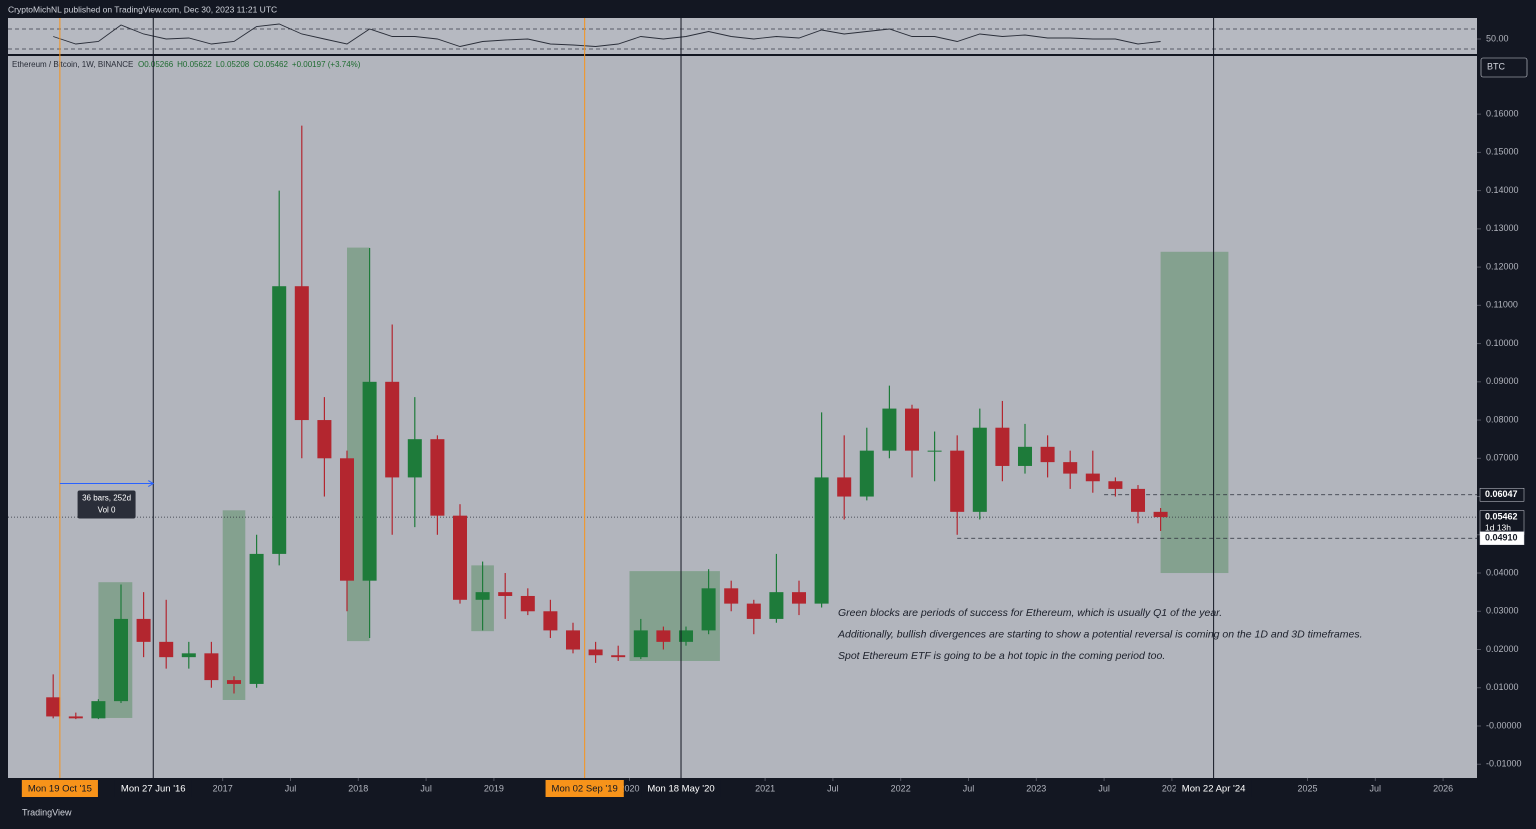  What do you see at coordinates (194, 64) in the screenshot?
I see `ohlc-value: H0.05622` at bounding box center [194, 64].